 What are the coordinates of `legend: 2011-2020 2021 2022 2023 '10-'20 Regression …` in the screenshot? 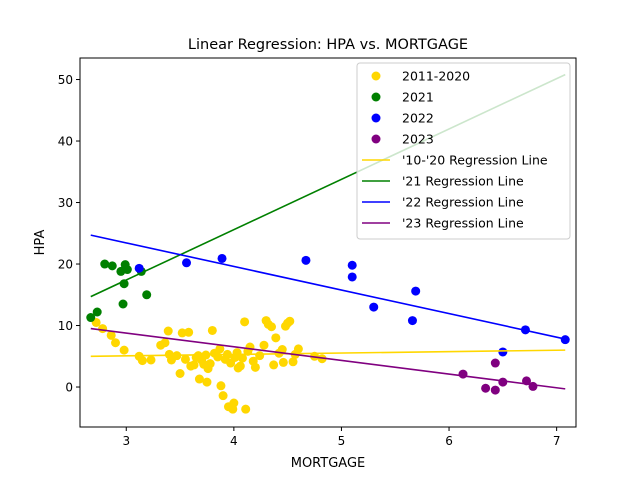 It's located at (463, 151).